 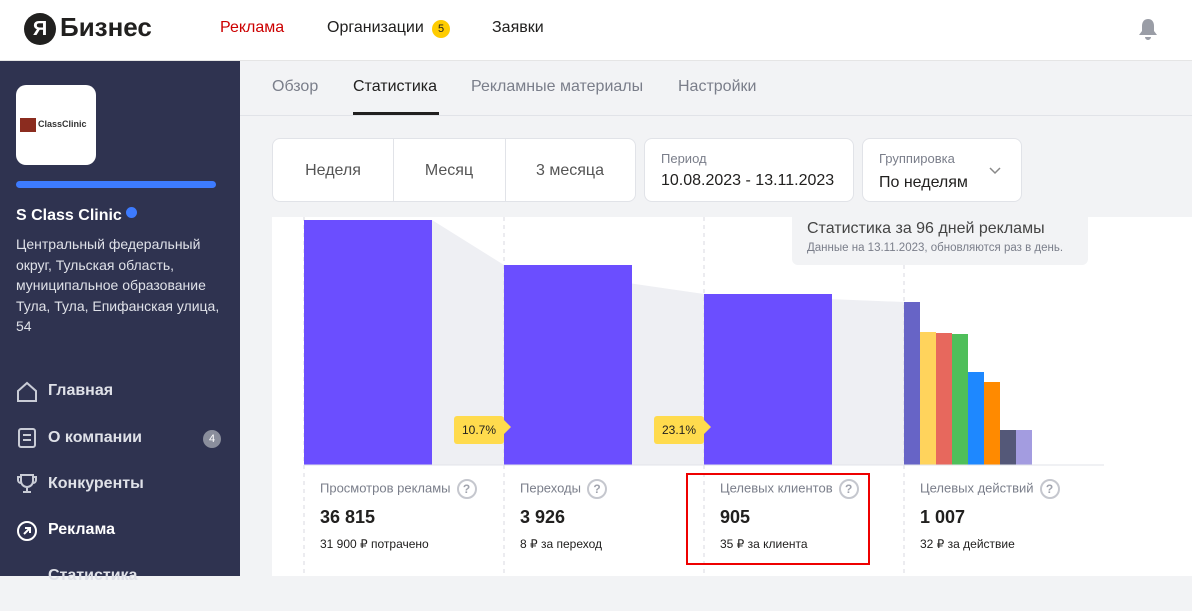 I want to click on info-title: Статистика за 96 дней рекламы, so click(x=926, y=228).